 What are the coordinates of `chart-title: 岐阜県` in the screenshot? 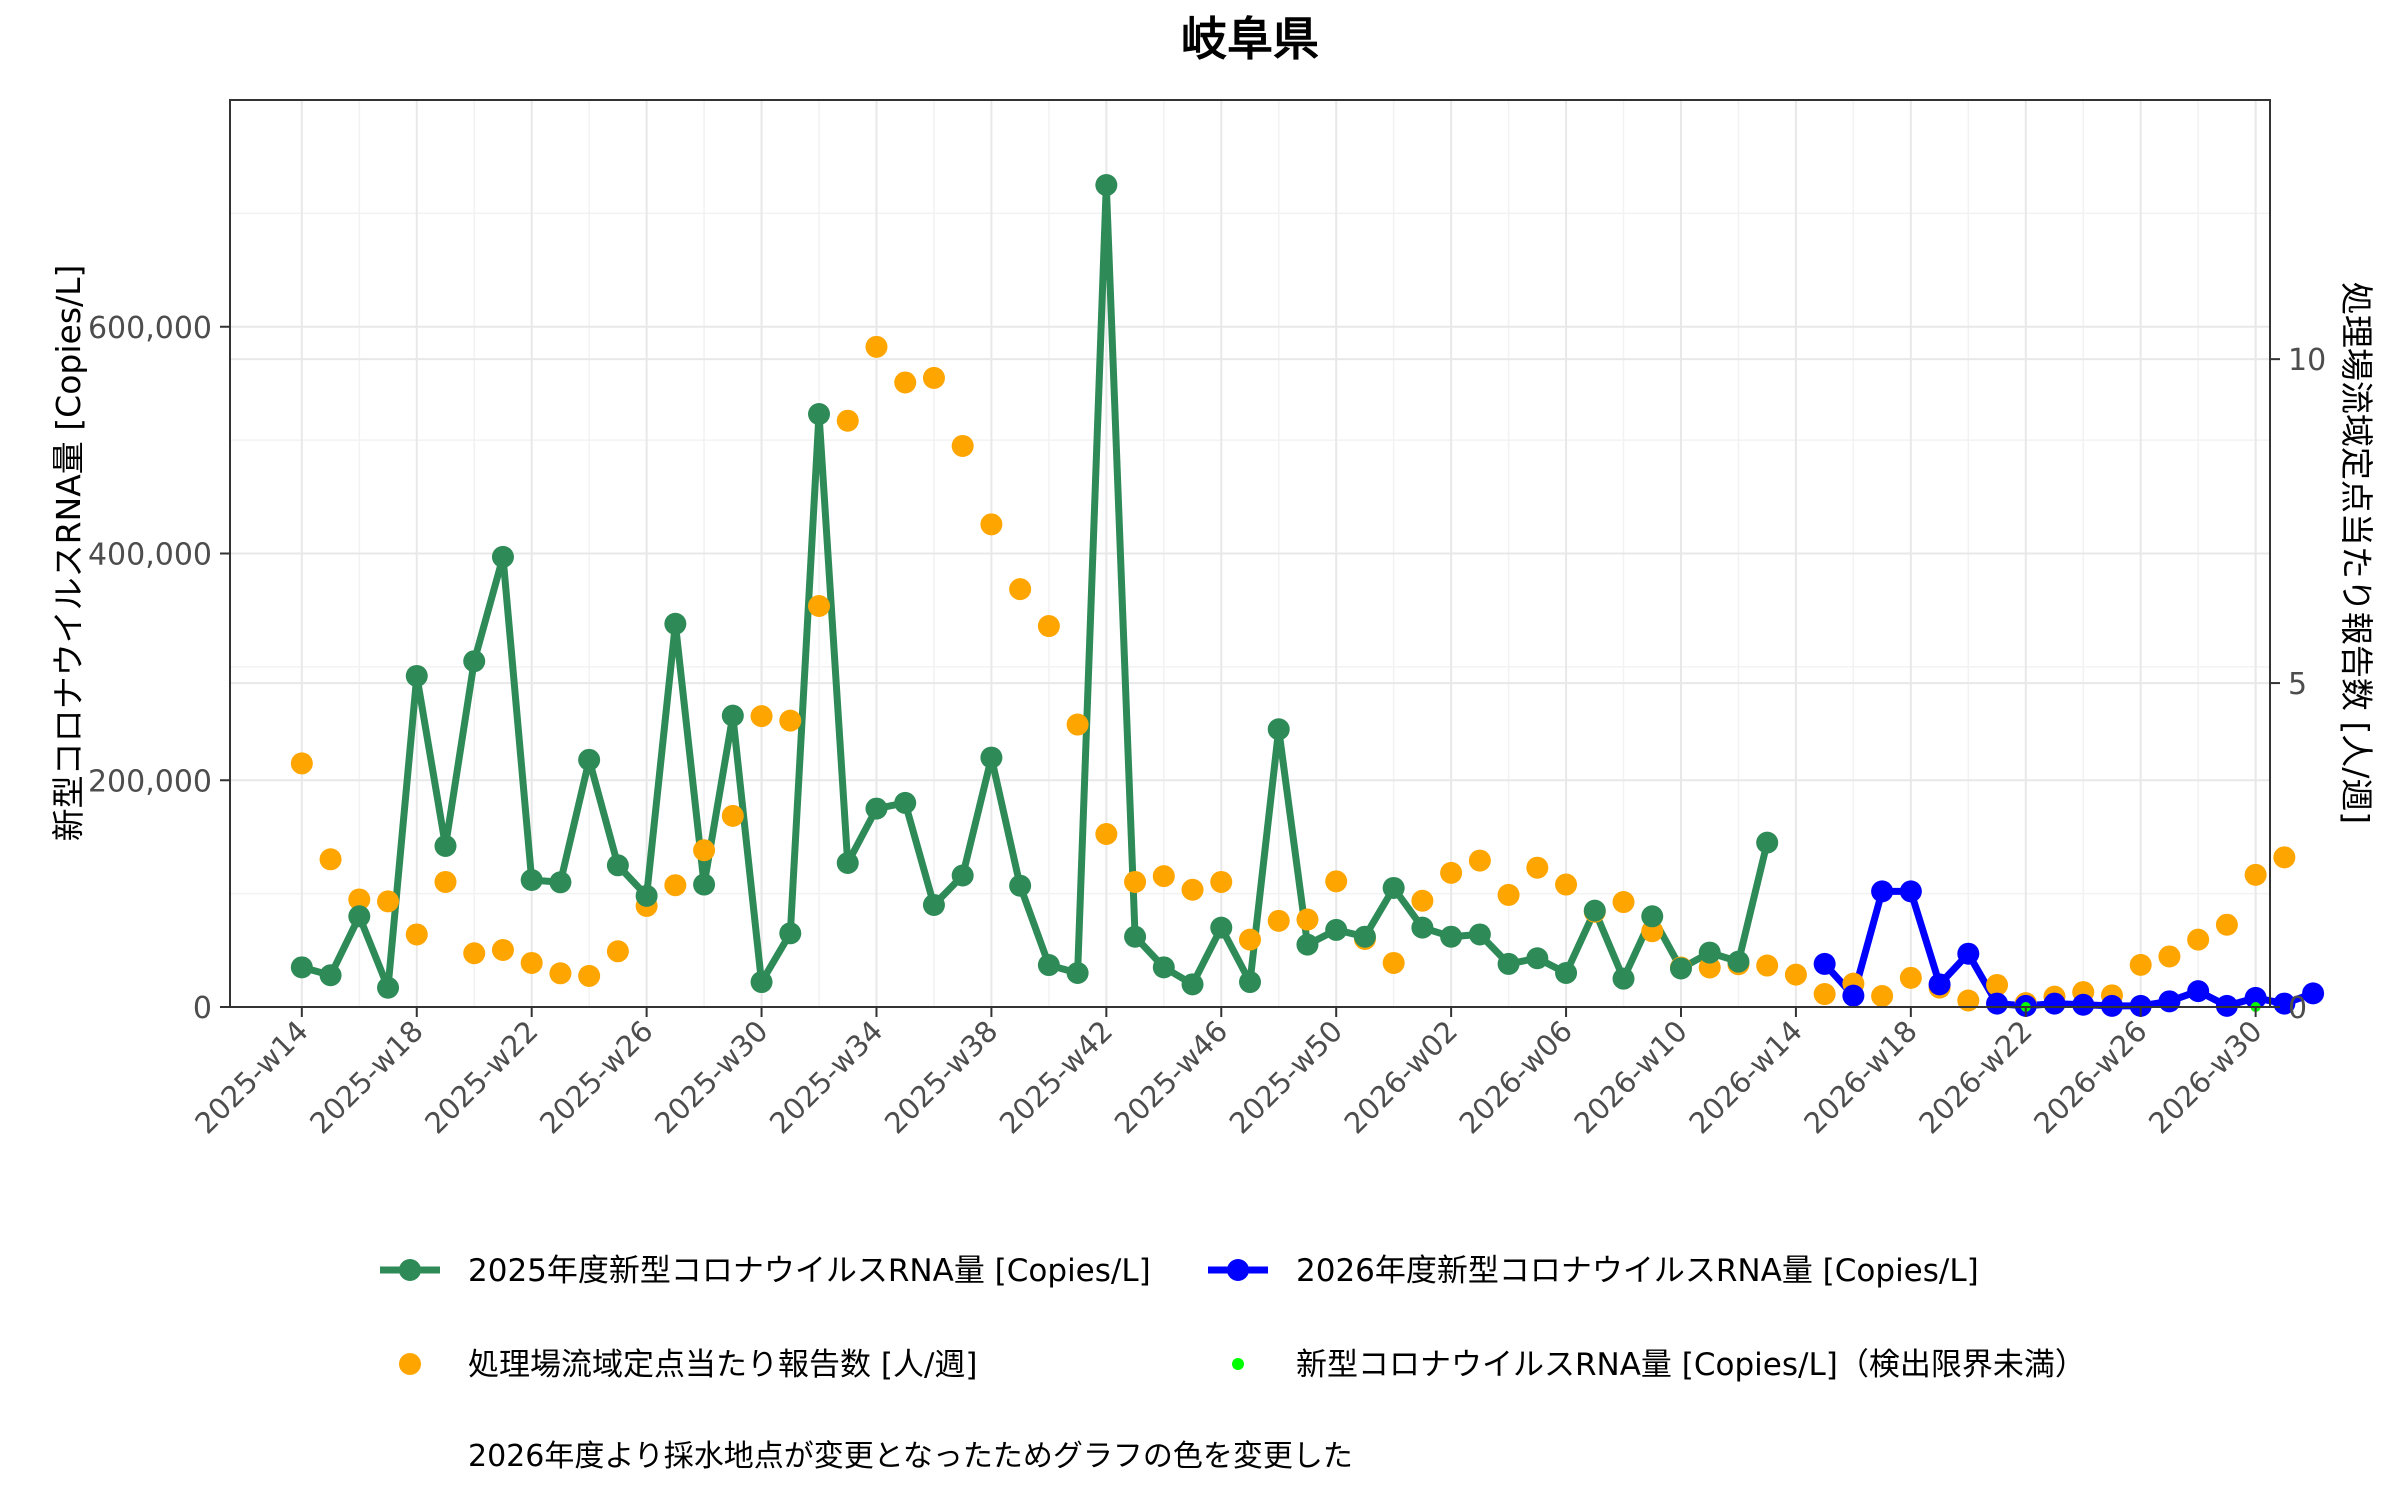 It's located at (1250, 39).